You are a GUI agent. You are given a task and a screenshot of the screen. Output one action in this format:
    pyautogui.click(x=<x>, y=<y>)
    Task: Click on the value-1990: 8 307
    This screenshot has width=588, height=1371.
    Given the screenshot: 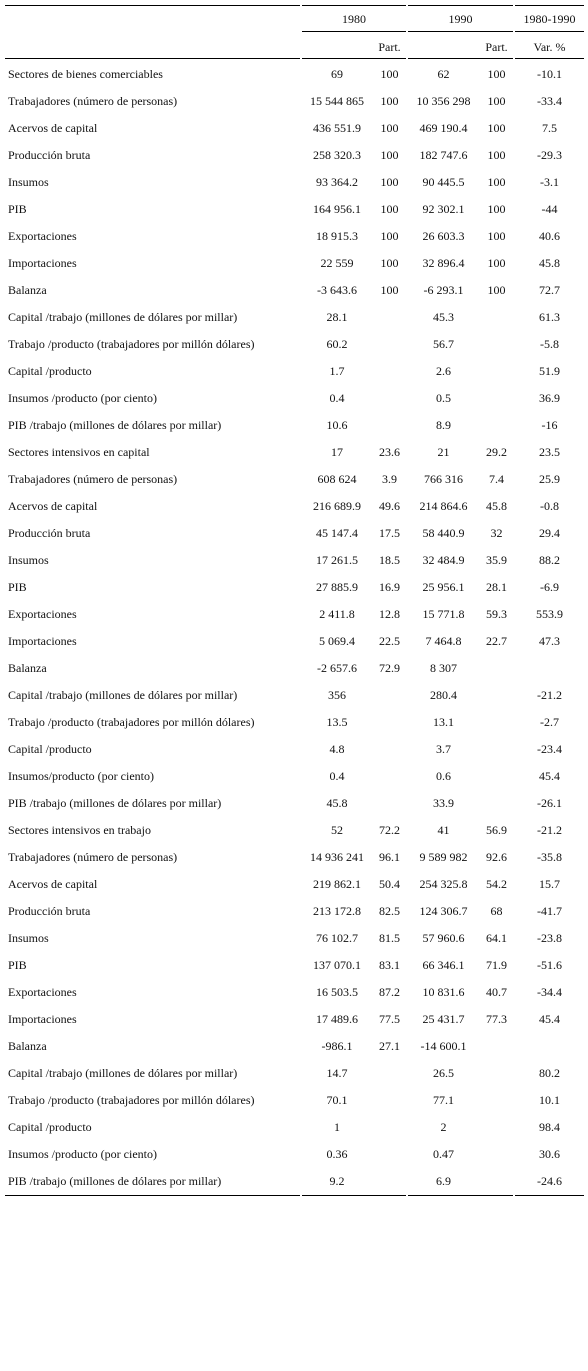 What is the action you would take?
    pyautogui.click(x=443, y=668)
    